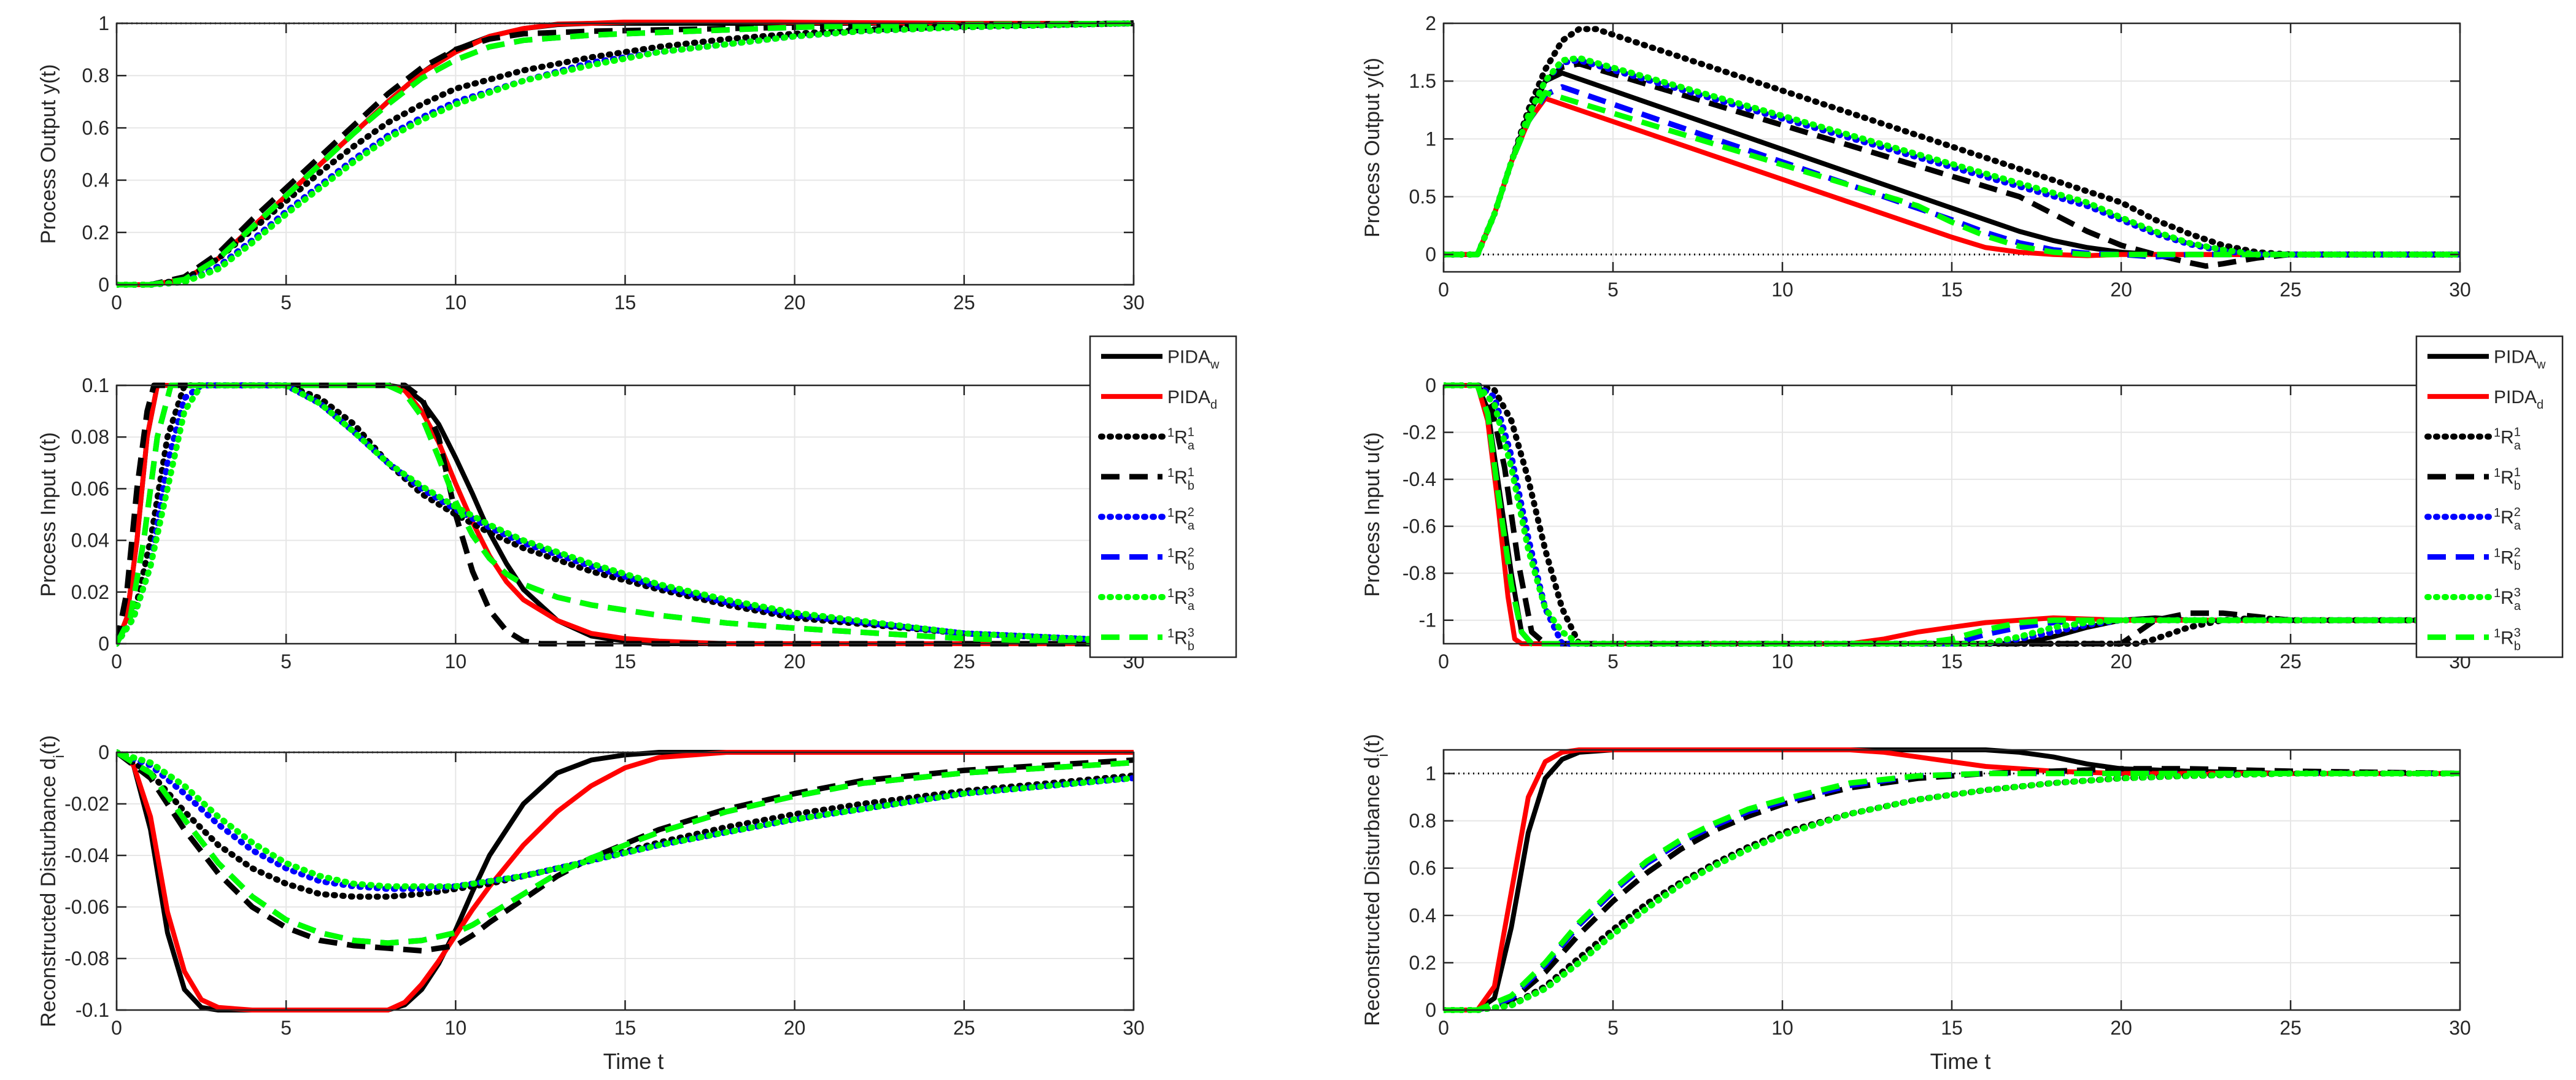  Describe the element at coordinates (1134, 302) in the screenshot. I see `left-output-xtick-label: 30` at that location.